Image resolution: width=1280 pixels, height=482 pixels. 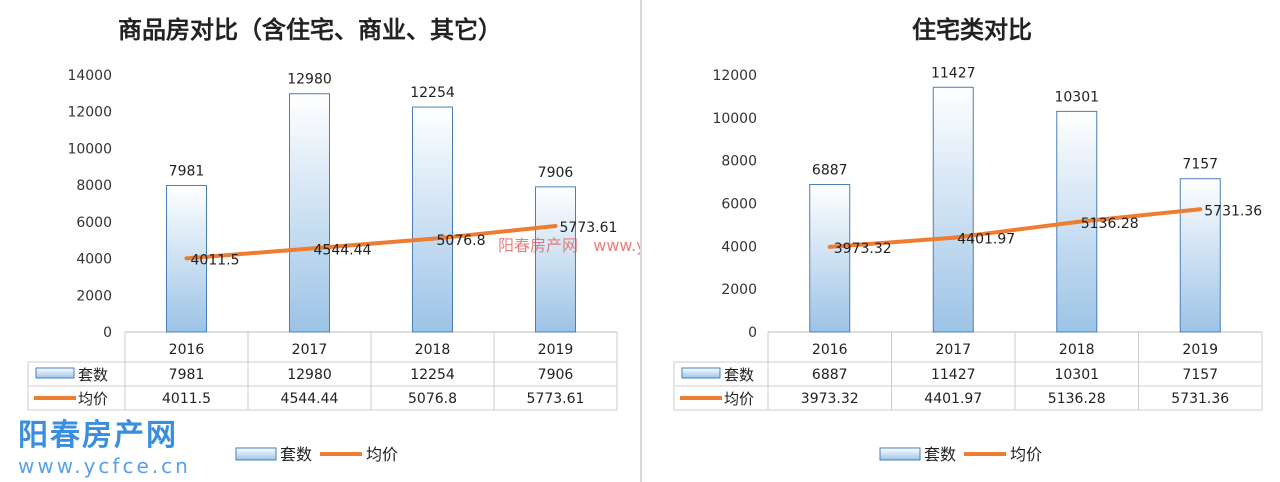 What do you see at coordinates (310, 399) in the screenshot?
I see `table-cell-均价: 4544.44` at bounding box center [310, 399].